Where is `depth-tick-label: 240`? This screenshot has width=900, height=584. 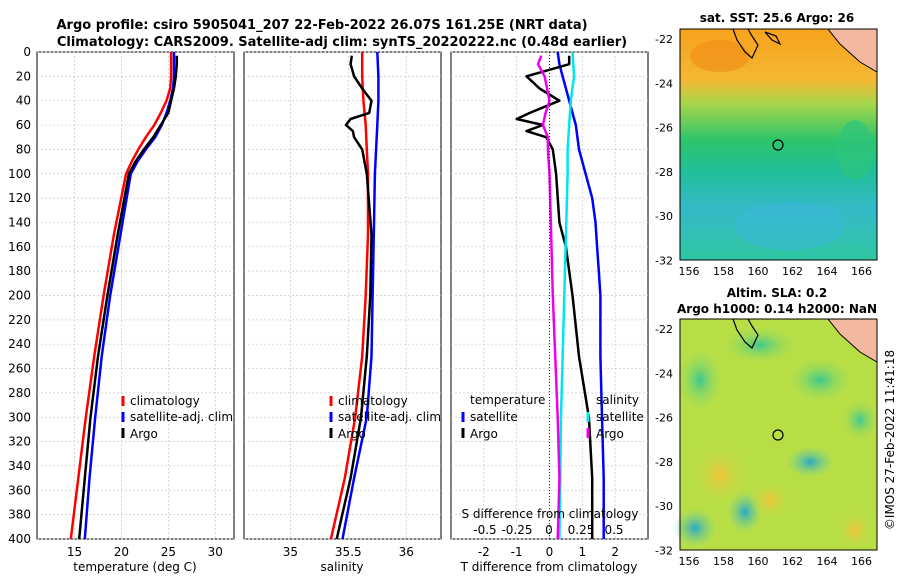 depth-tick-label: 240 is located at coordinates (19, 344).